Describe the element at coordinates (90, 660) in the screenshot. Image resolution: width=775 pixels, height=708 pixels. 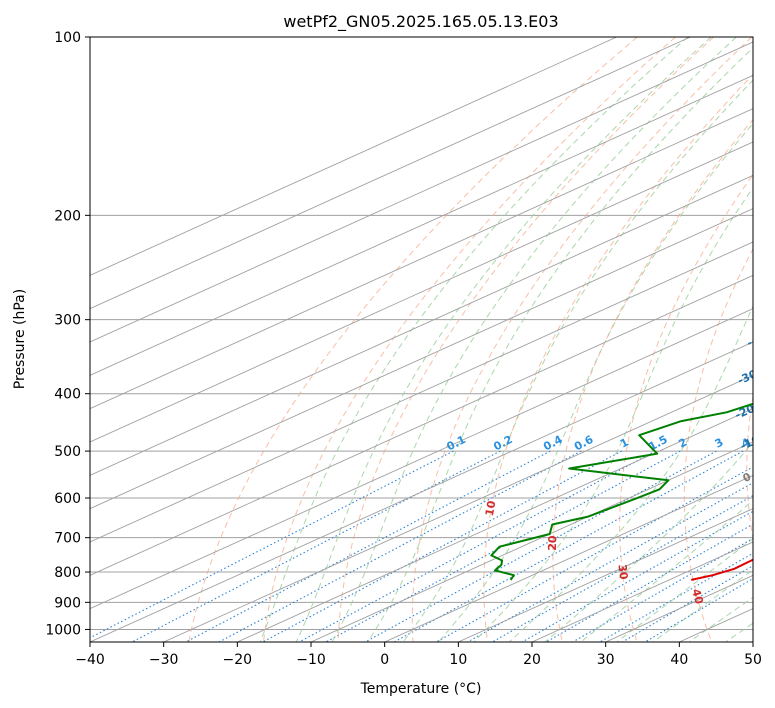
I see `x-tick-label: −40` at that location.